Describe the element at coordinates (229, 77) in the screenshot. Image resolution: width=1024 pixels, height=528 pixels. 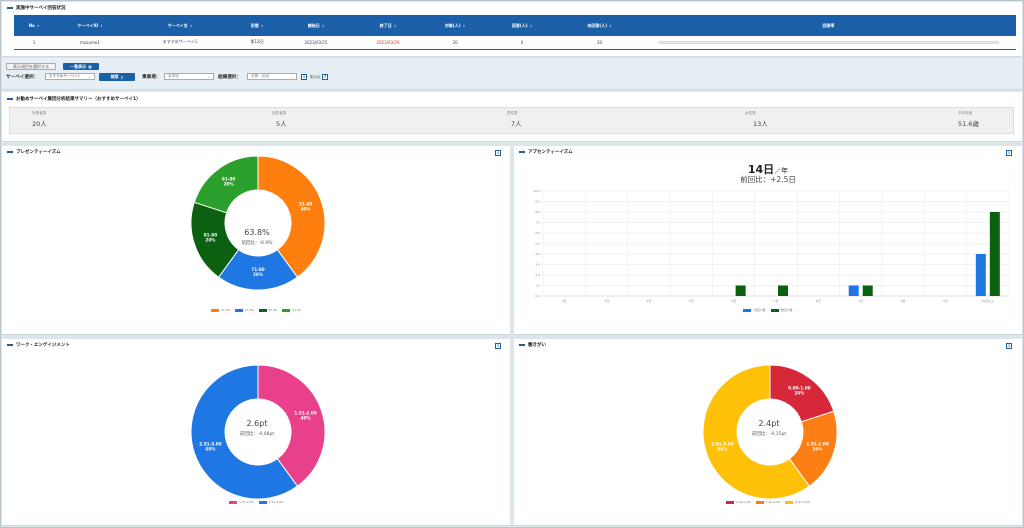
I see `org-label: 組織選択：` at that location.